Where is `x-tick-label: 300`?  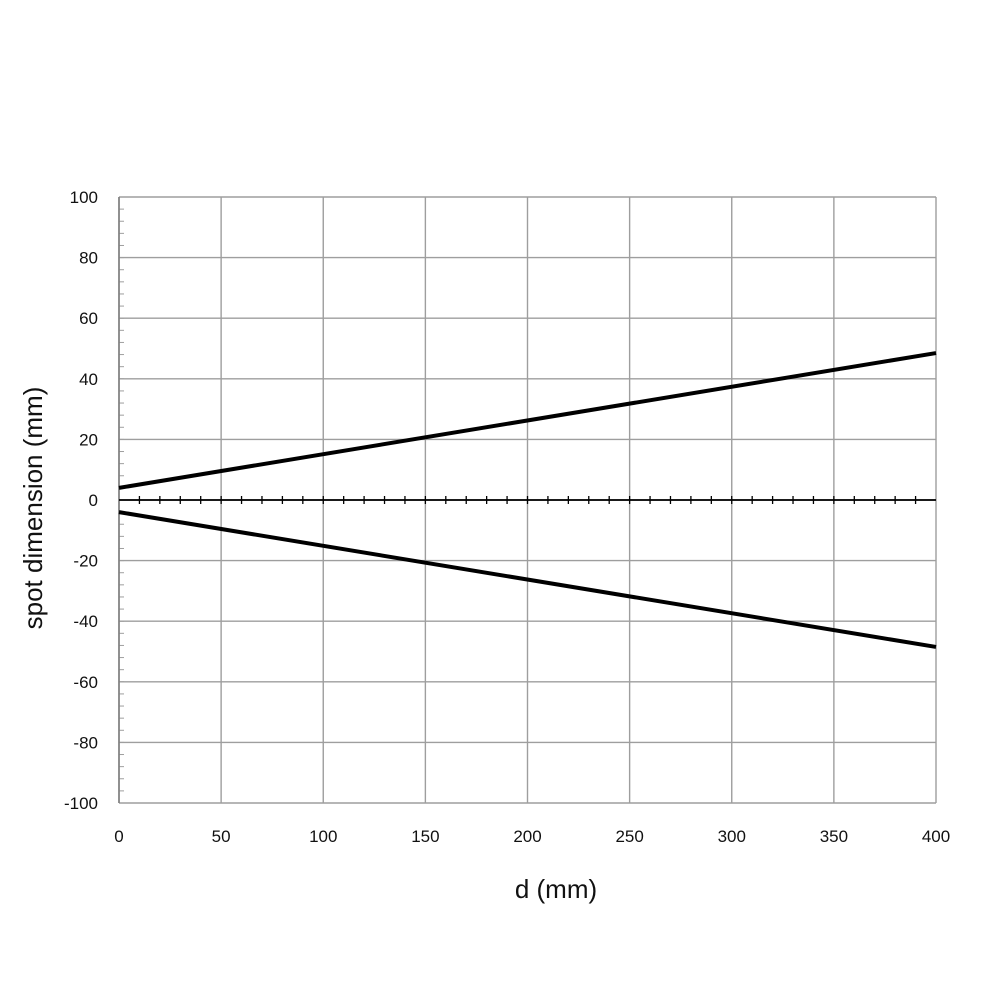
x-tick-label: 300 is located at coordinates (732, 836).